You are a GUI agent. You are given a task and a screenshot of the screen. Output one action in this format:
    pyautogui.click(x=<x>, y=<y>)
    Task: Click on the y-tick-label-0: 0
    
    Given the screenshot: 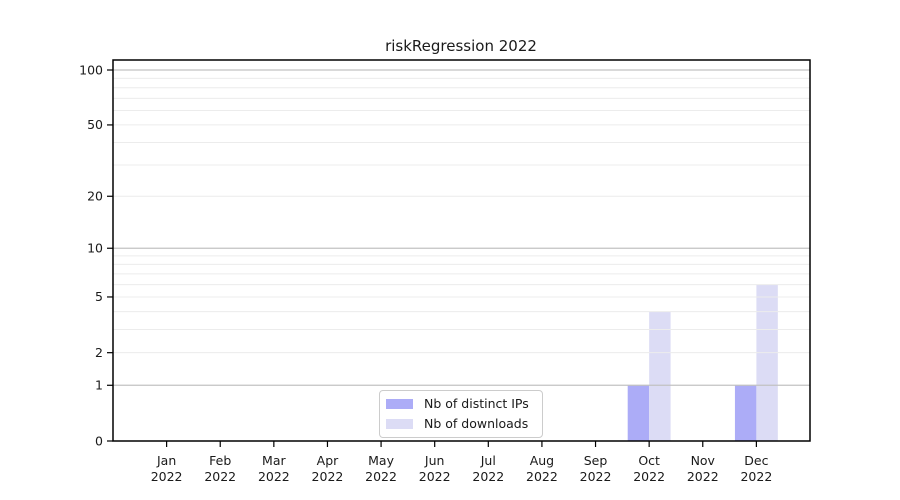 What is the action you would take?
    pyautogui.click(x=99, y=440)
    